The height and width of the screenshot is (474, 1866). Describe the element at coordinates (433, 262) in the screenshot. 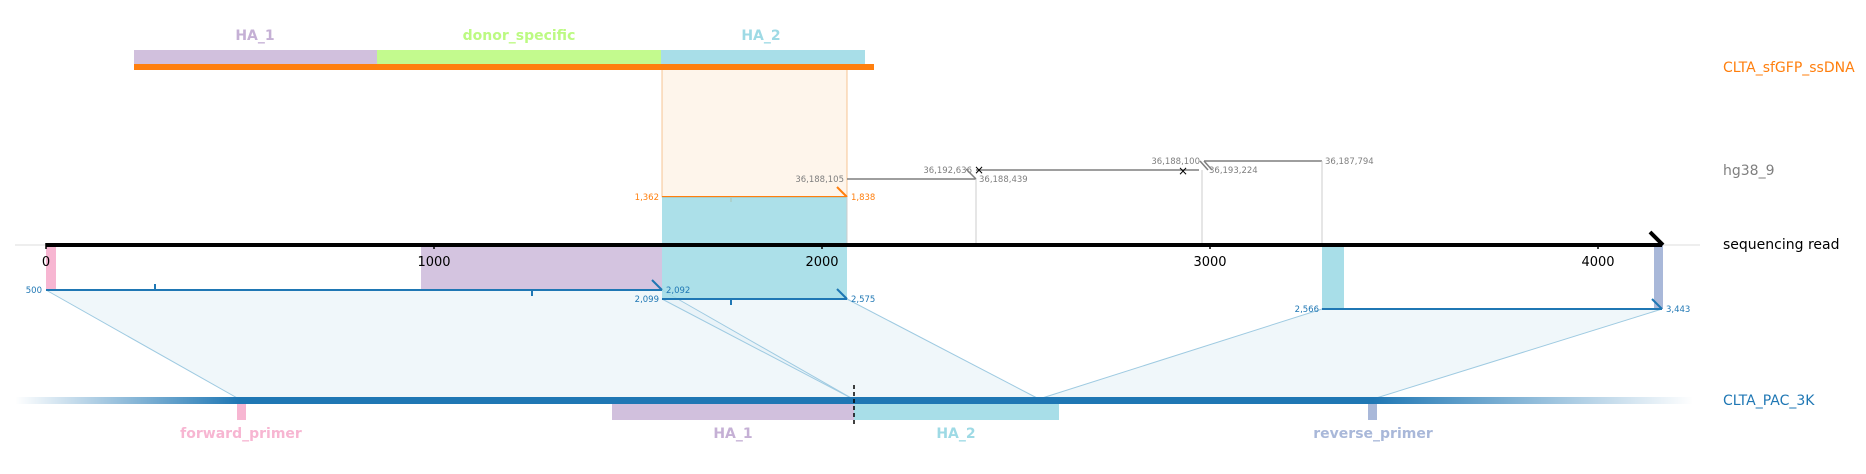

I see `read-axis-tick-label: 1000` at that location.